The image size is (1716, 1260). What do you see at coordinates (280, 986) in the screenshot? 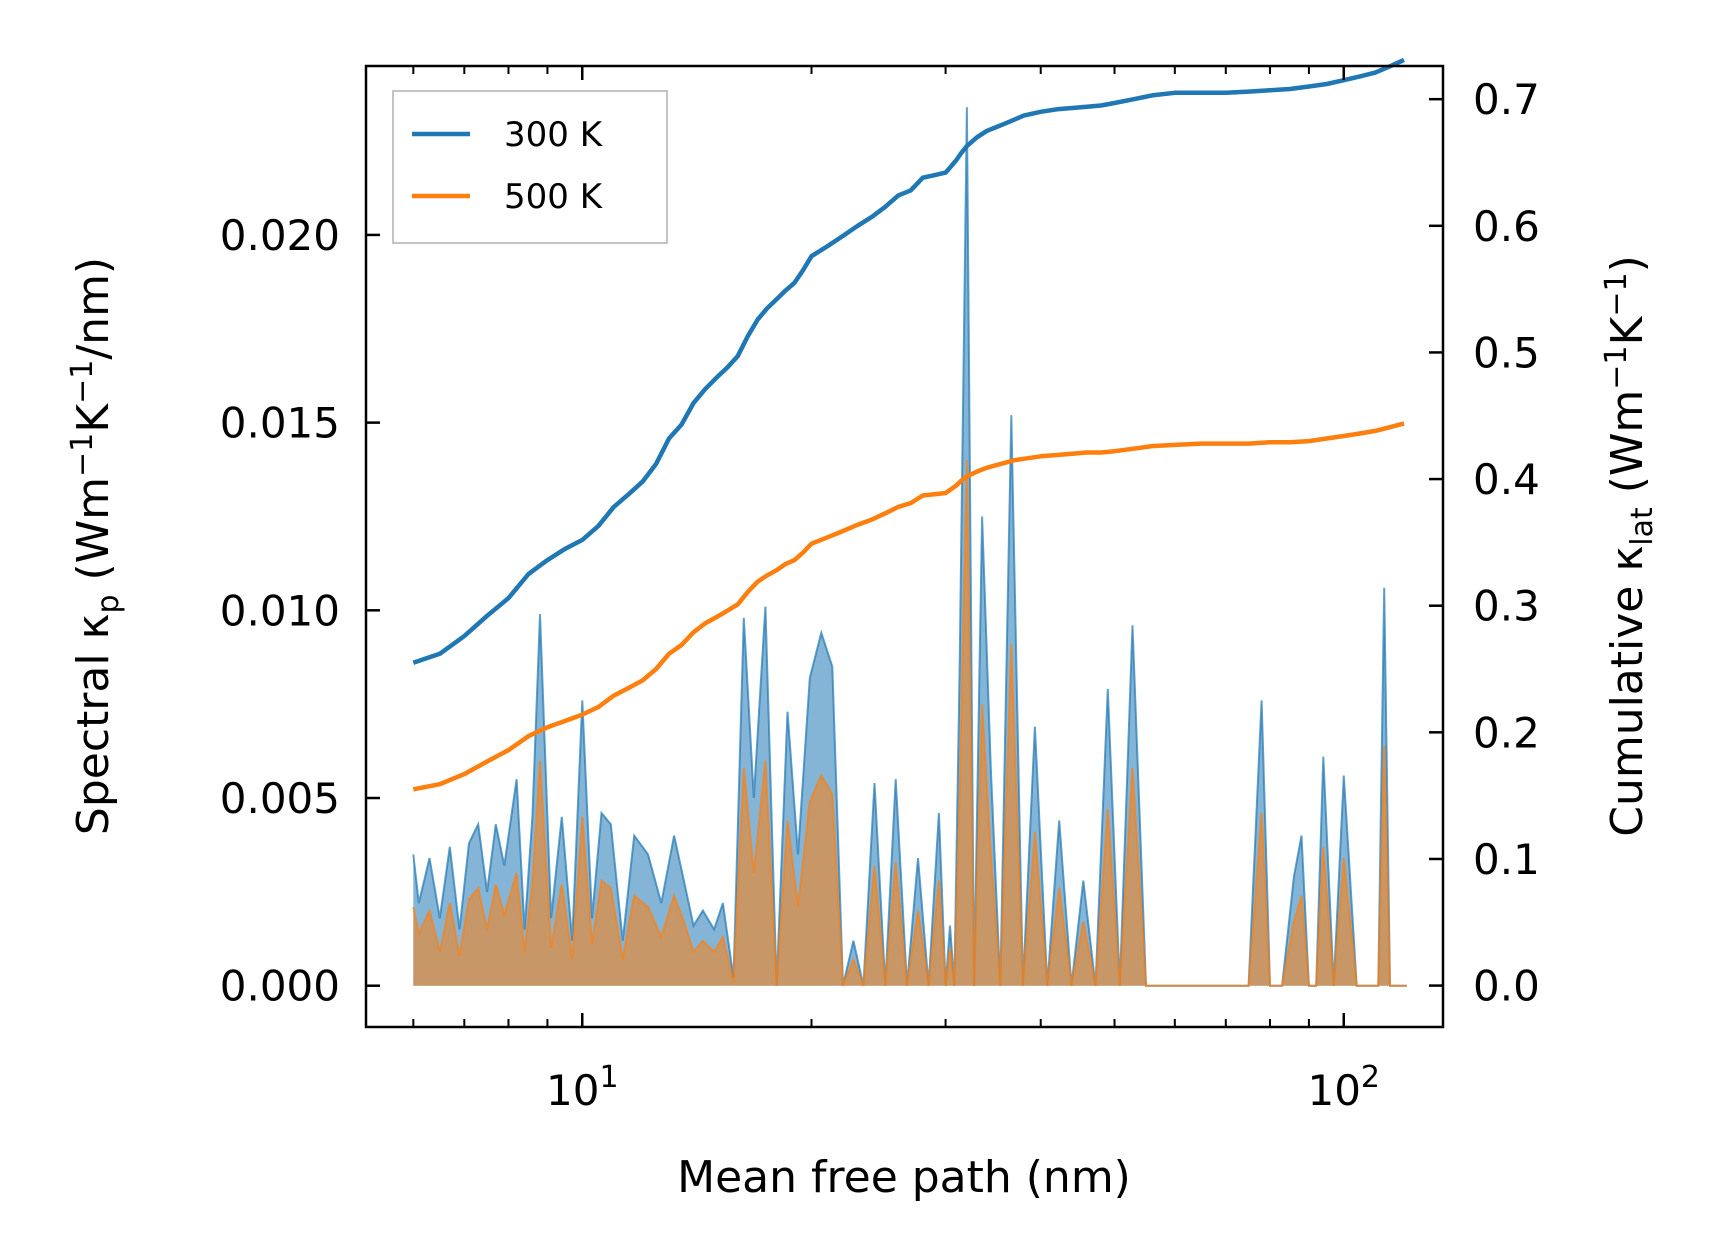
I see `y-left-tick-label: 0.000` at bounding box center [280, 986].